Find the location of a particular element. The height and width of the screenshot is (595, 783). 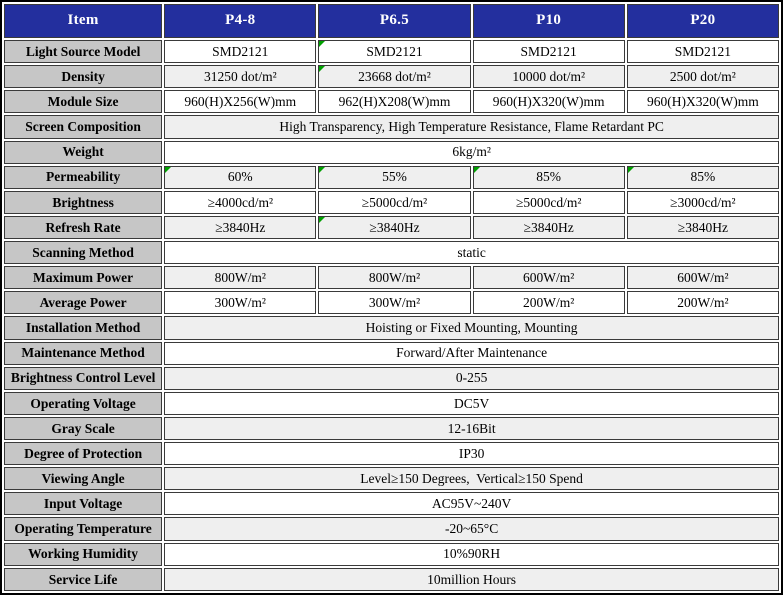

cell-operating-voltage-all: DC5V is located at coordinates (471, 403).